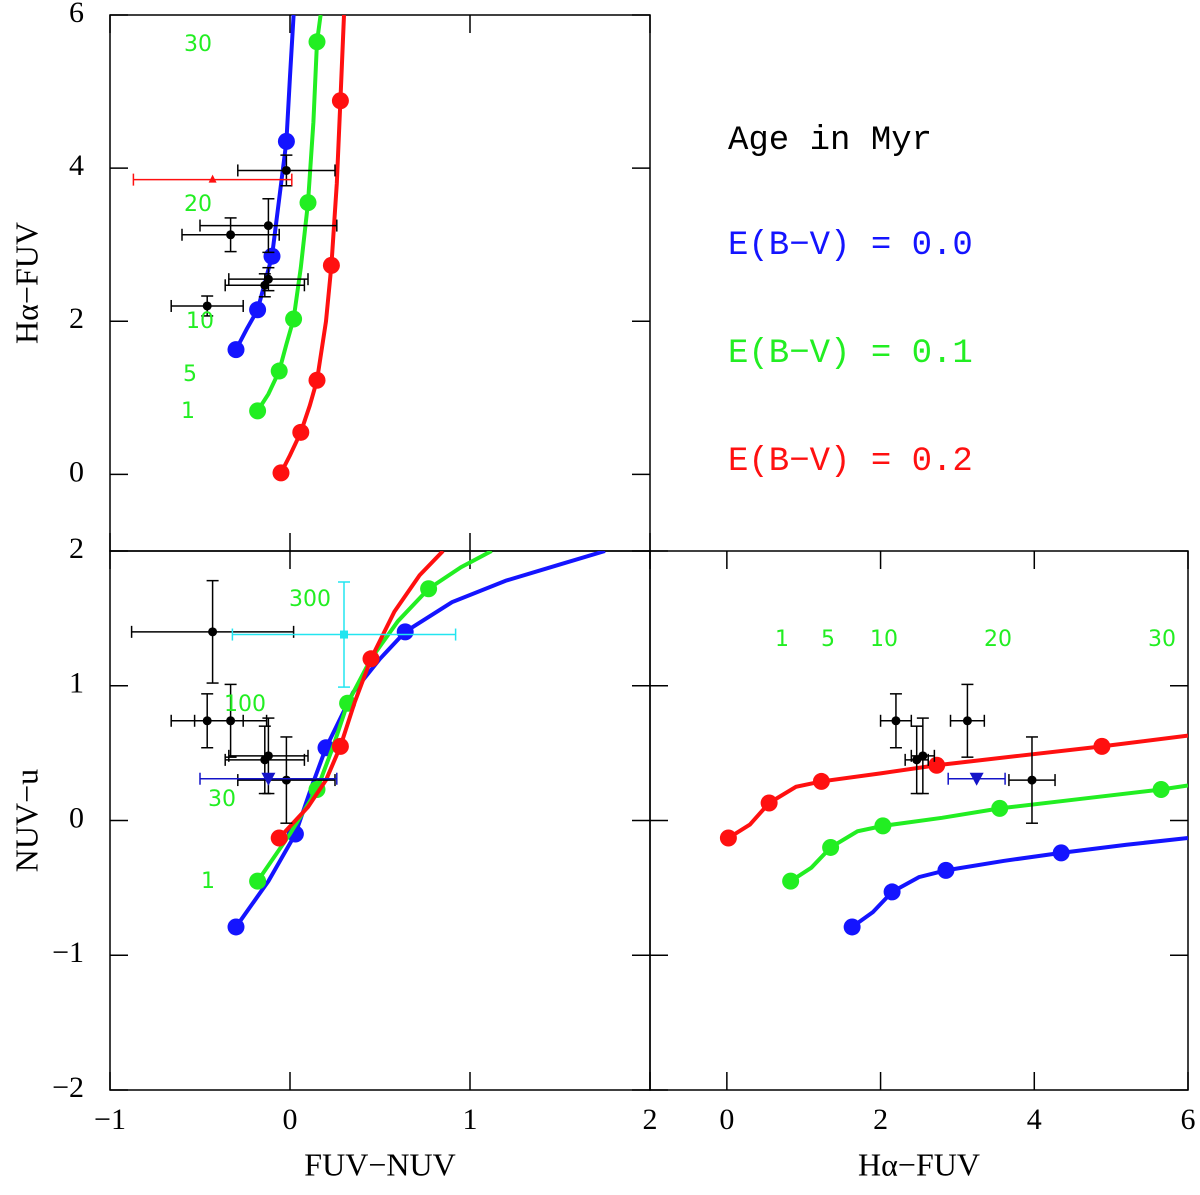 The image size is (1200, 1195). I want to click on x-tick-label: 6, so click(1188, 1119).